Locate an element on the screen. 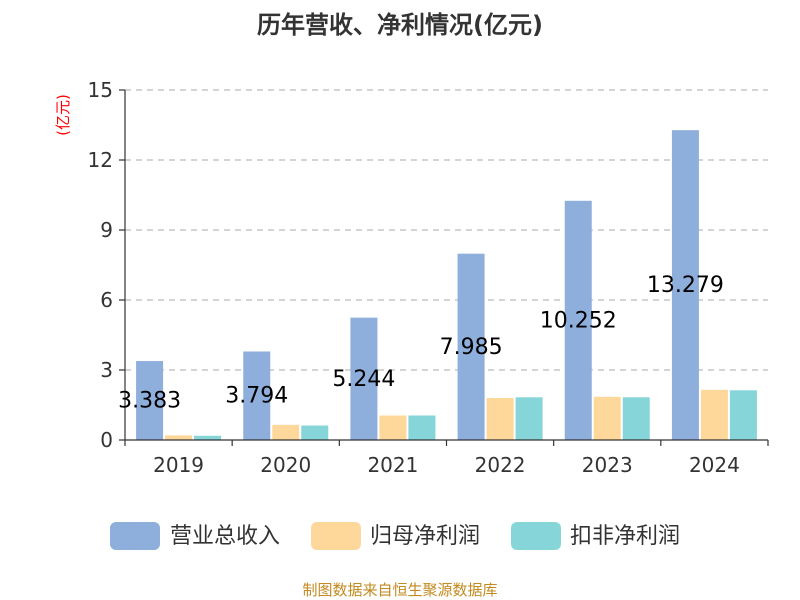  bar-1-2024 is located at coordinates (714, 414).